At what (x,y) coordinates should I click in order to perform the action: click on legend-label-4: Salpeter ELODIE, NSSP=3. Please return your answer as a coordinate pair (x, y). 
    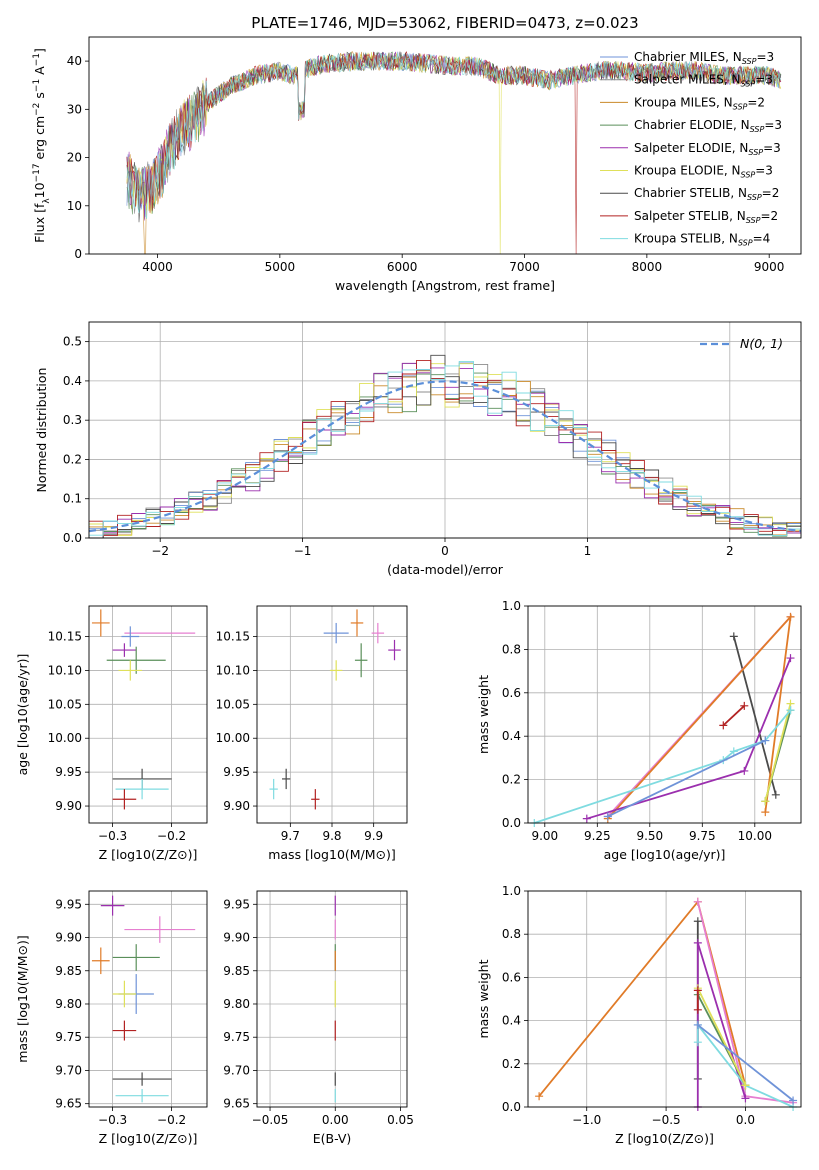
    Looking at the image, I should click on (707, 149).